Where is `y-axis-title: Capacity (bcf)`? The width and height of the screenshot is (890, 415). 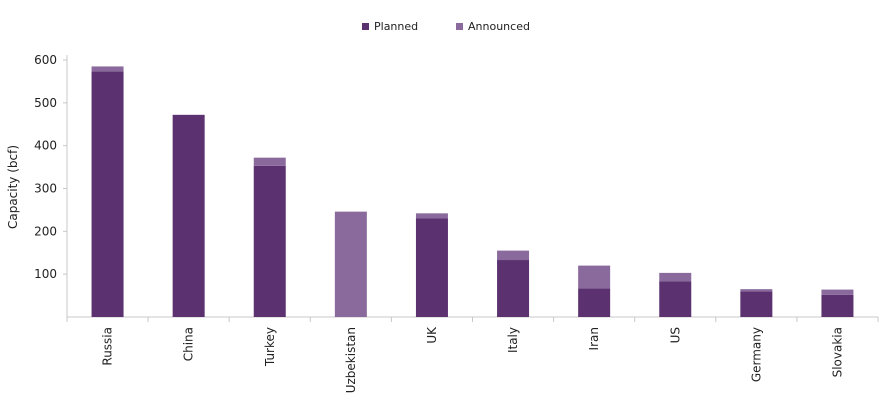
y-axis-title: Capacity (bcf) is located at coordinates (13, 187).